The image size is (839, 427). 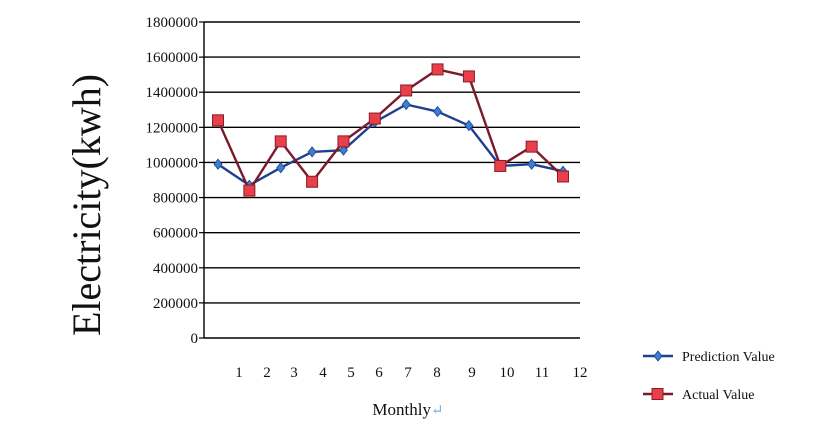 What do you see at coordinates (172, 23) in the screenshot?
I see `y-tick-label: 1800000` at bounding box center [172, 23].